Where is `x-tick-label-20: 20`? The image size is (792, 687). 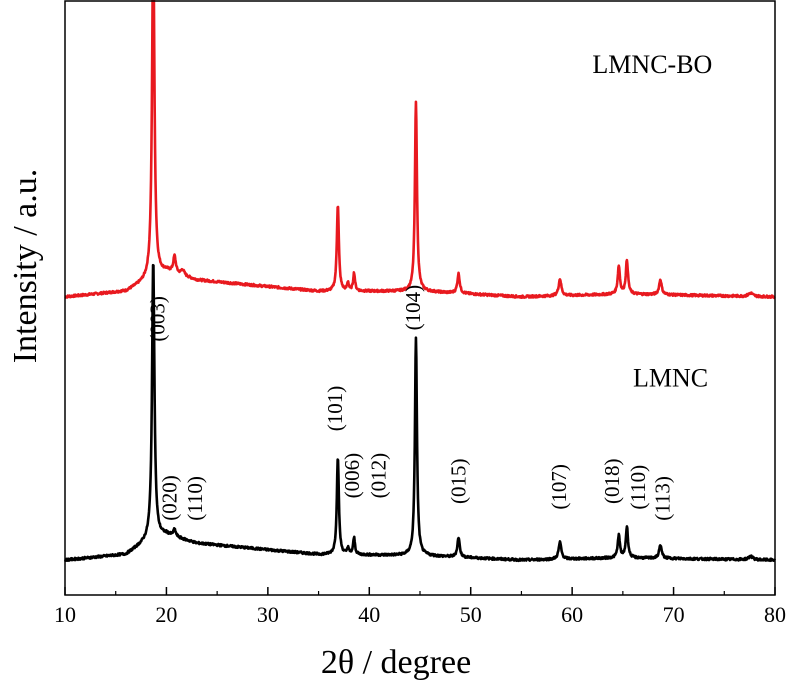 x-tick-label-20: 20 is located at coordinates (166, 614).